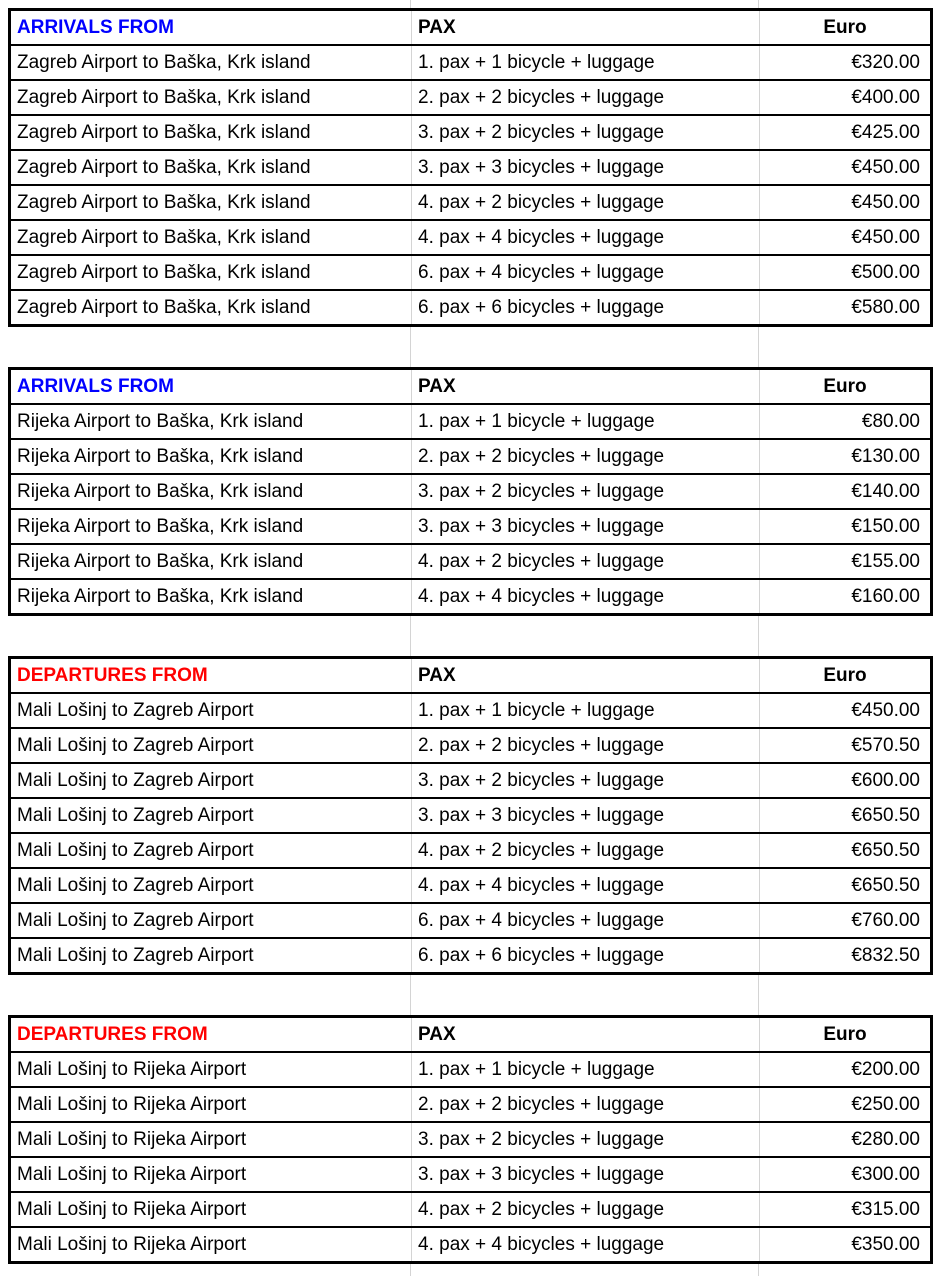 This screenshot has height=1284, width=936. I want to click on price-cell: €140.00, so click(845, 491).